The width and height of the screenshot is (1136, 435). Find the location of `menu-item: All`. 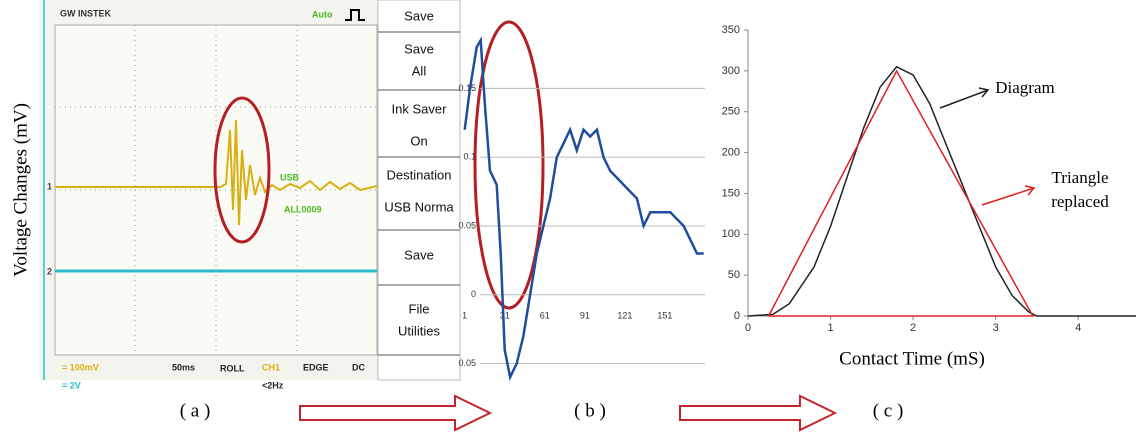

menu-item: All is located at coordinates (419, 70).